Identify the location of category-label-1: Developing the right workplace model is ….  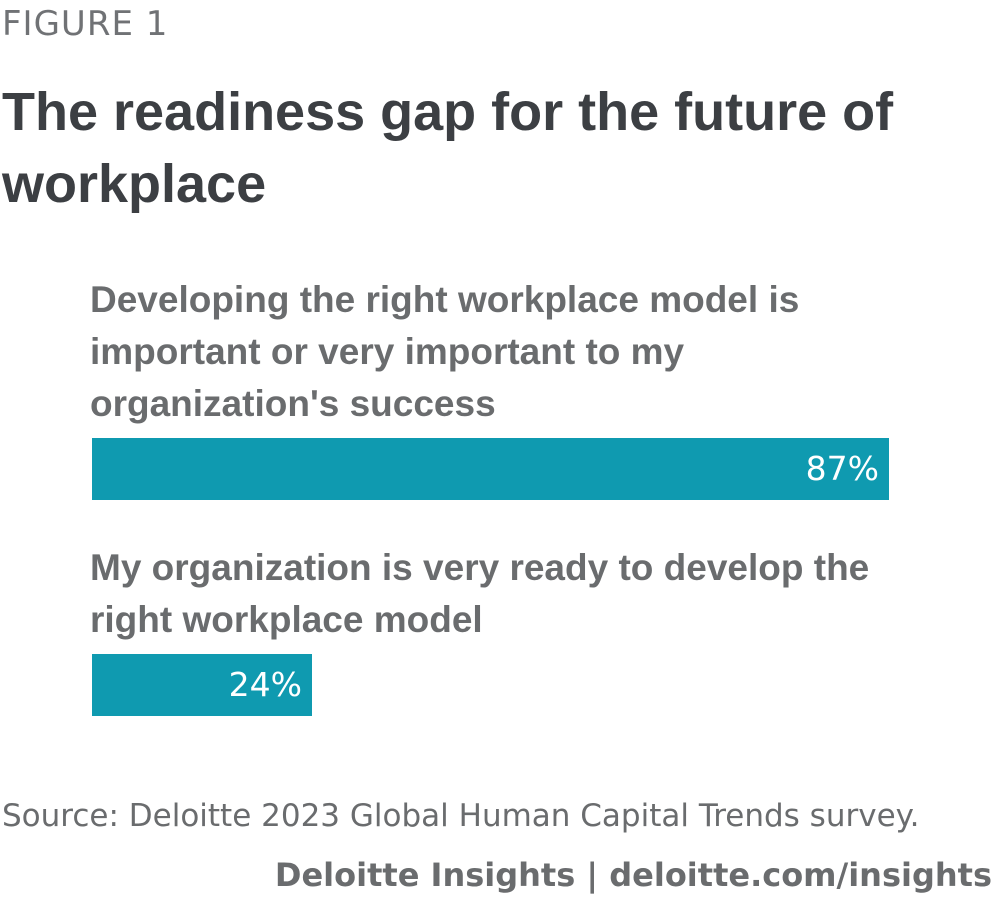
(445, 351).